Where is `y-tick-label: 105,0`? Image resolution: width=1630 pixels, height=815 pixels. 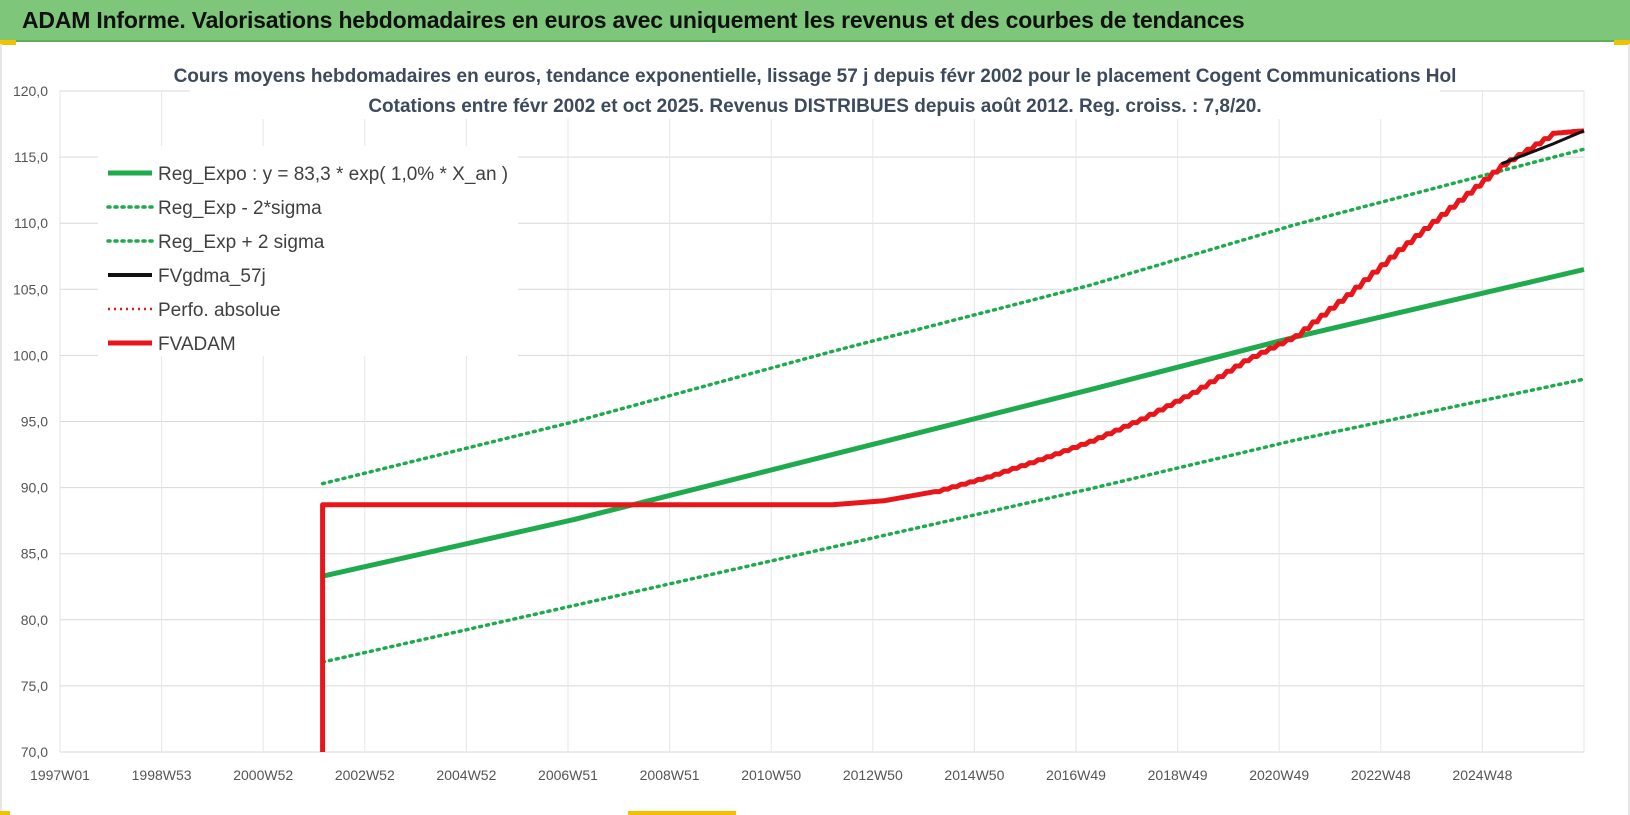
y-tick-label: 105,0 is located at coordinates (30, 289).